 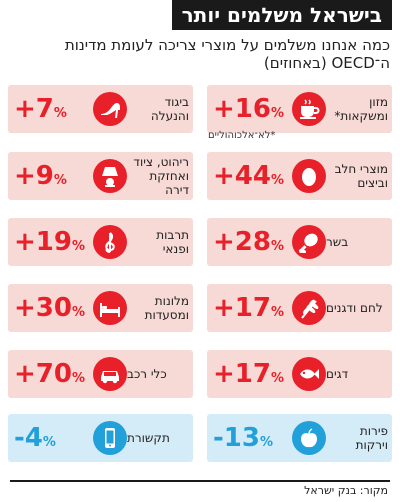 I want to click on category-value: +19%, so click(x=49, y=244).